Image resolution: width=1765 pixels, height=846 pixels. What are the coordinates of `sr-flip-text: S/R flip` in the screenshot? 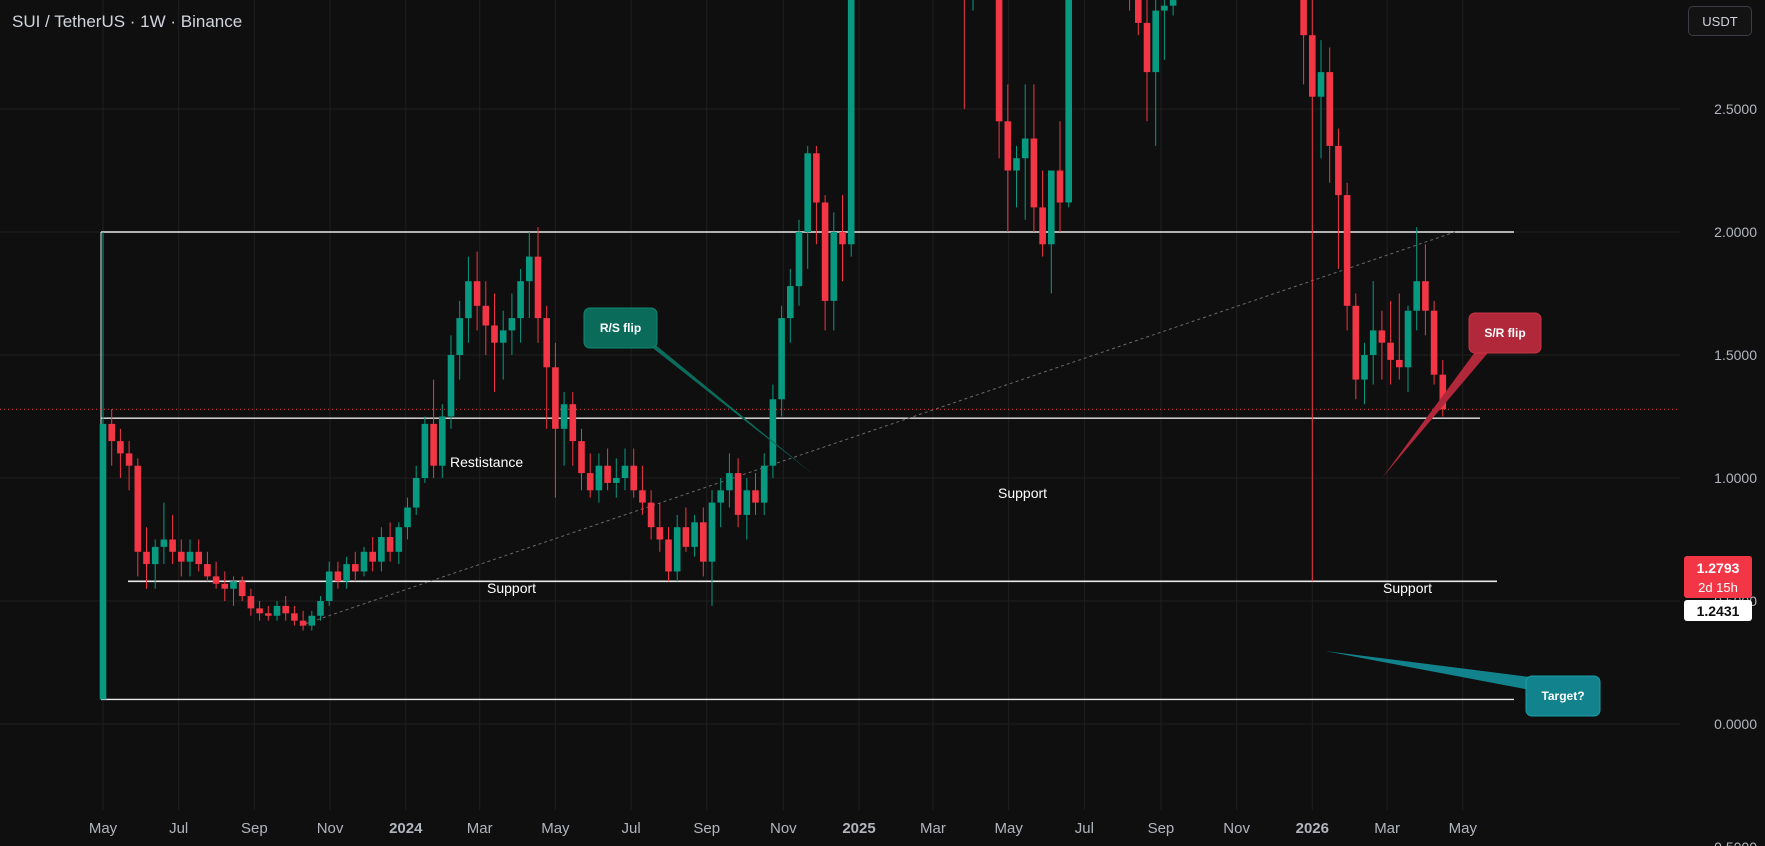 It's located at (1504, 333).